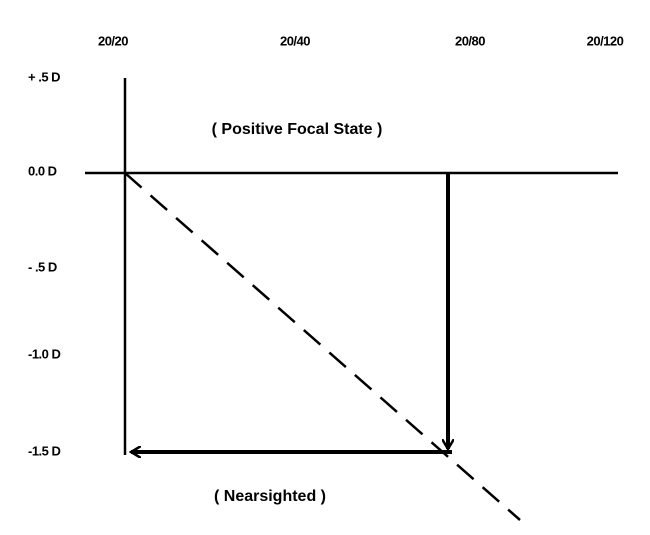  What do you see at coordinates (605, 40) in the screenshot?
I see `top-label: 20/120` at bounding box center [605, 40].